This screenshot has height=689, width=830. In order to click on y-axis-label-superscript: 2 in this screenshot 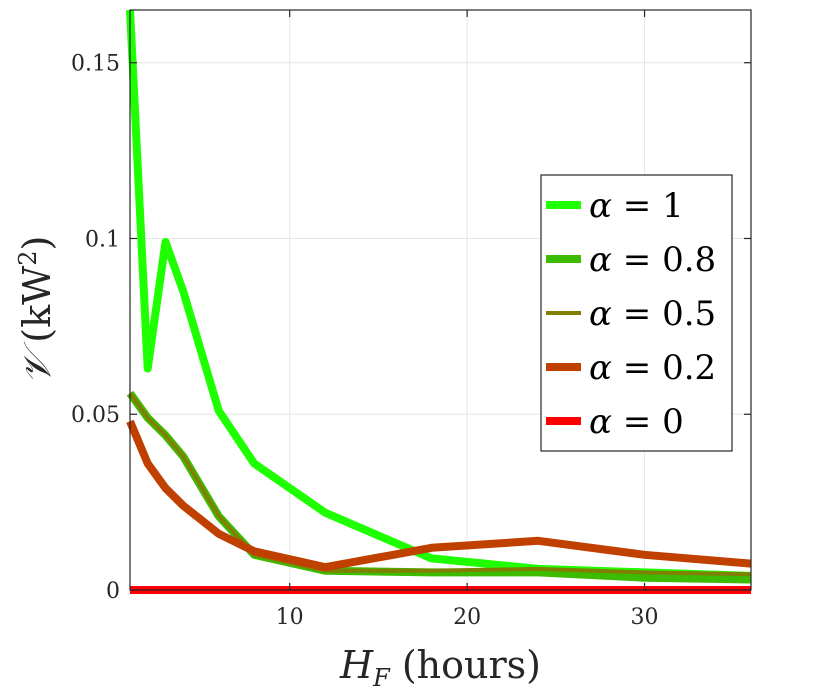, I will do `click(28, 257)`.